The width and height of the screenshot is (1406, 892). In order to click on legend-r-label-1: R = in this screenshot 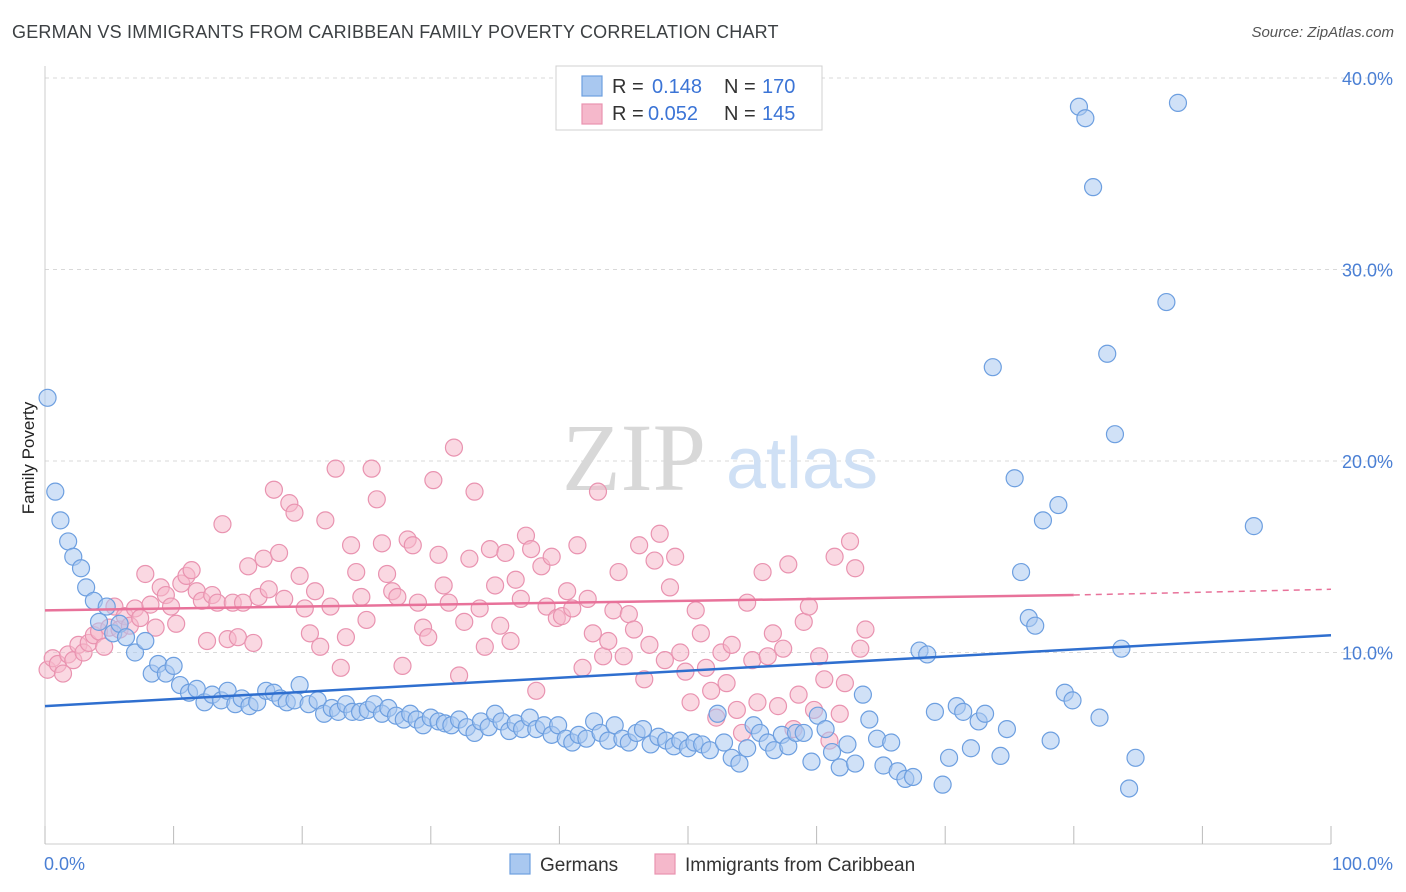, I will do `click(628, 87)`.